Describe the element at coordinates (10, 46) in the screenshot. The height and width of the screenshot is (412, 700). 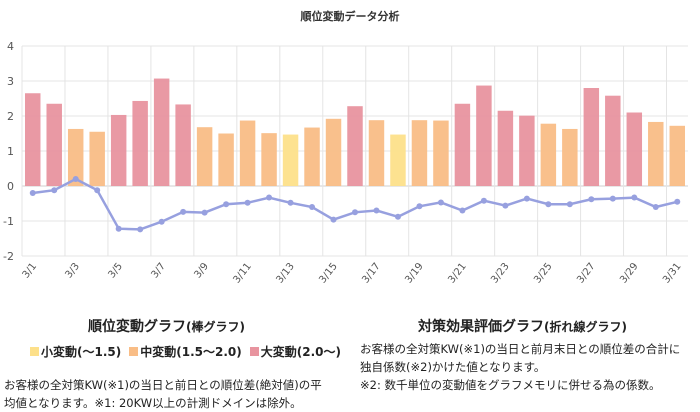
I see `y-tick-label: 4` at that location.